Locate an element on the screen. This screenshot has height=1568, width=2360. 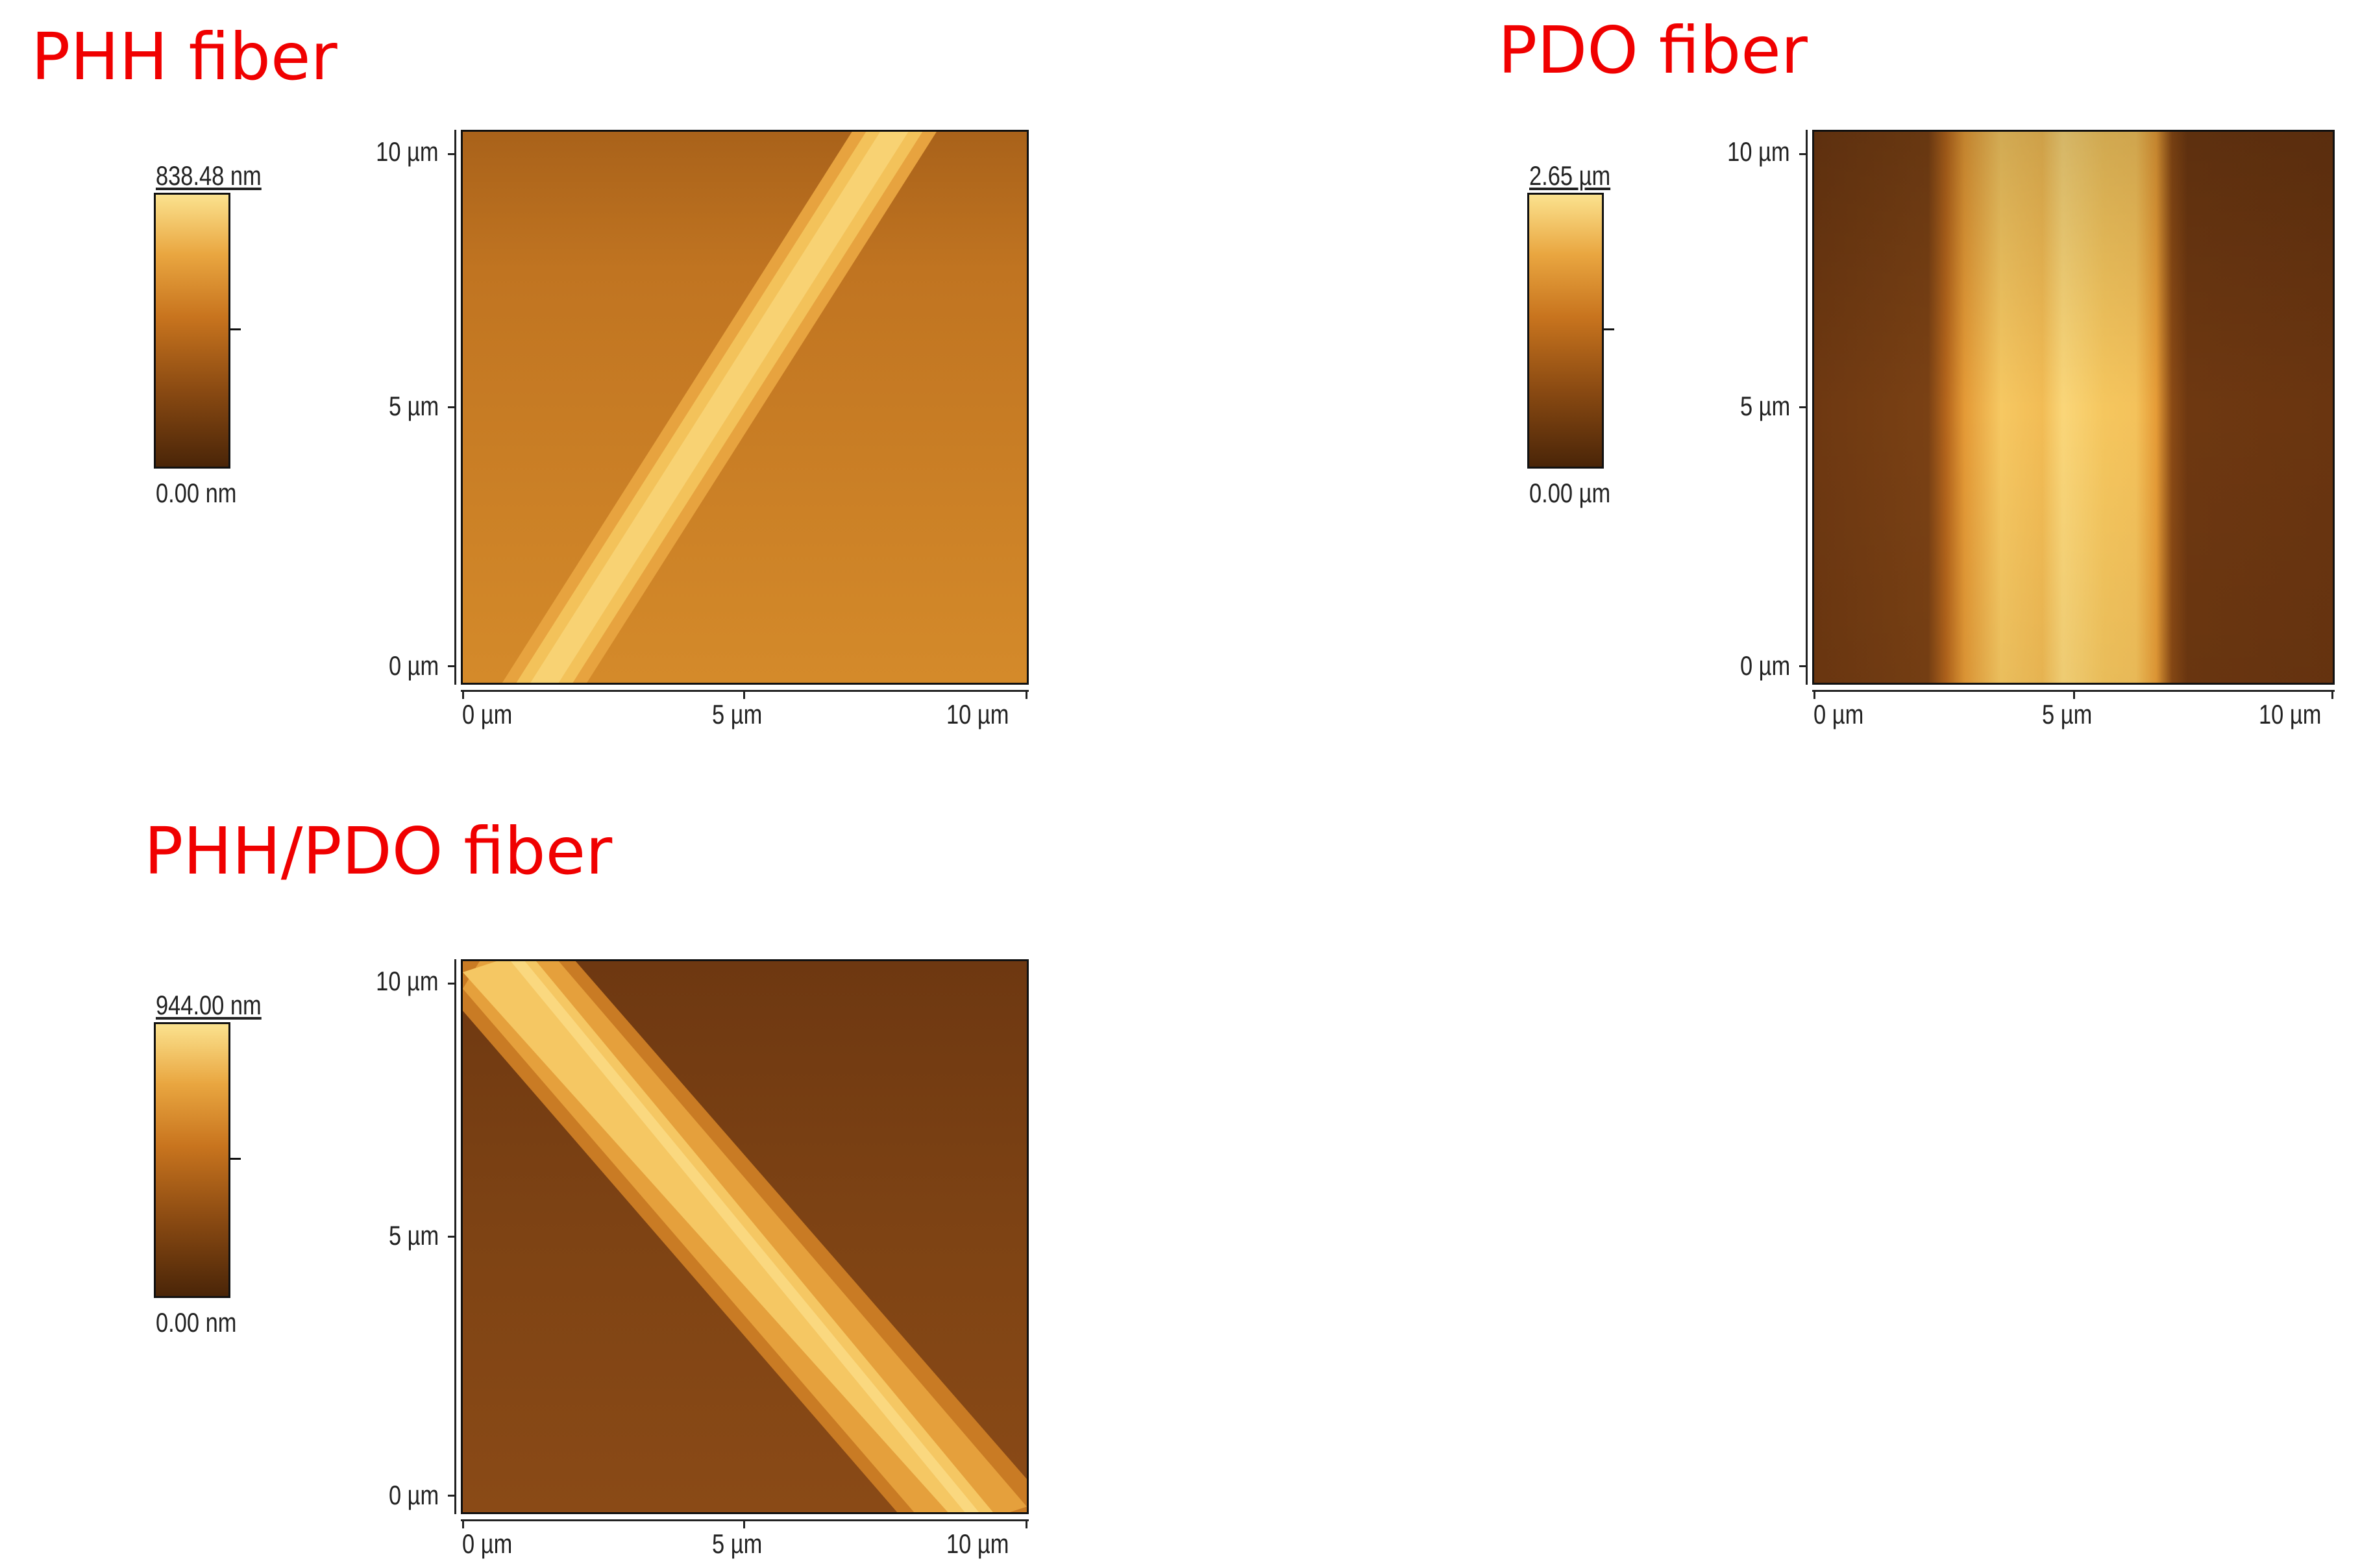
pdo-x-tick-label-5: 5 µm is located at coordinates (2067, 714).